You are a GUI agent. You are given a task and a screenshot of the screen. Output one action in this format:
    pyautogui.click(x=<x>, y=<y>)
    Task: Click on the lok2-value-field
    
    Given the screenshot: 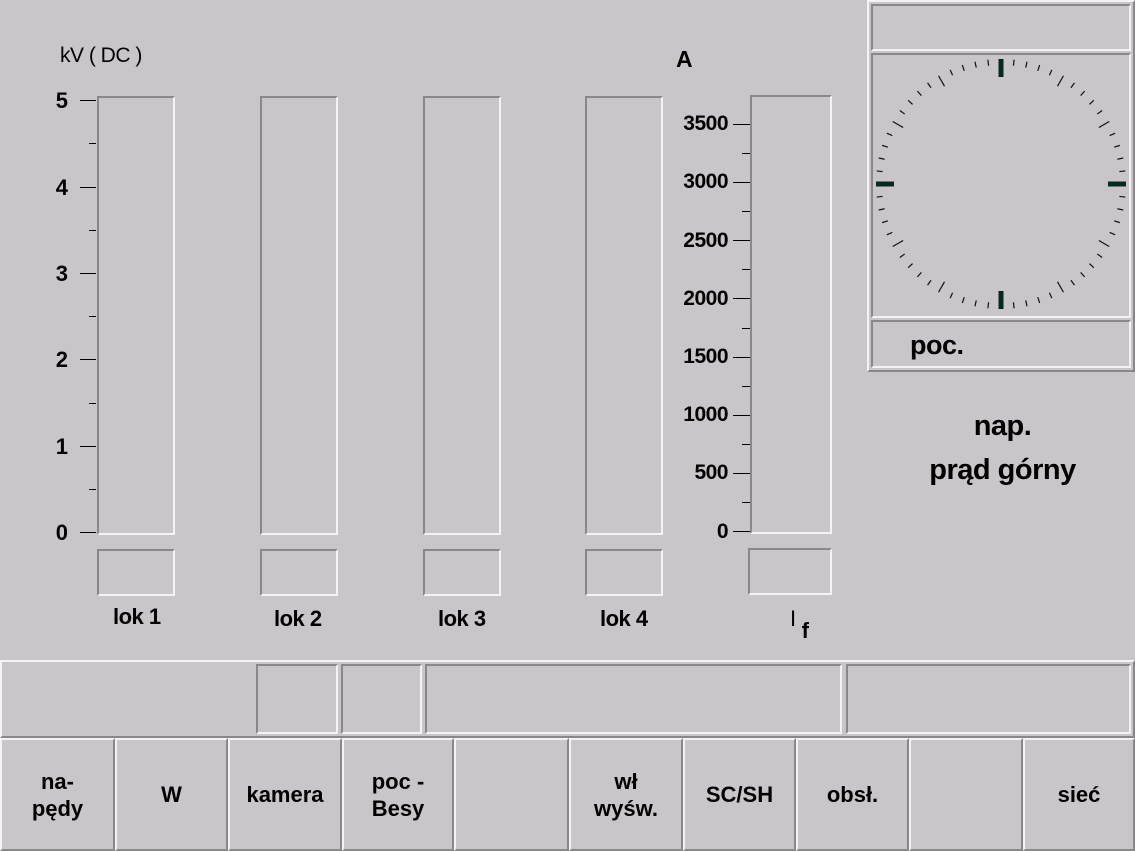 What is the action you would take?
    pyautogui.click(x=299, y=572)
    